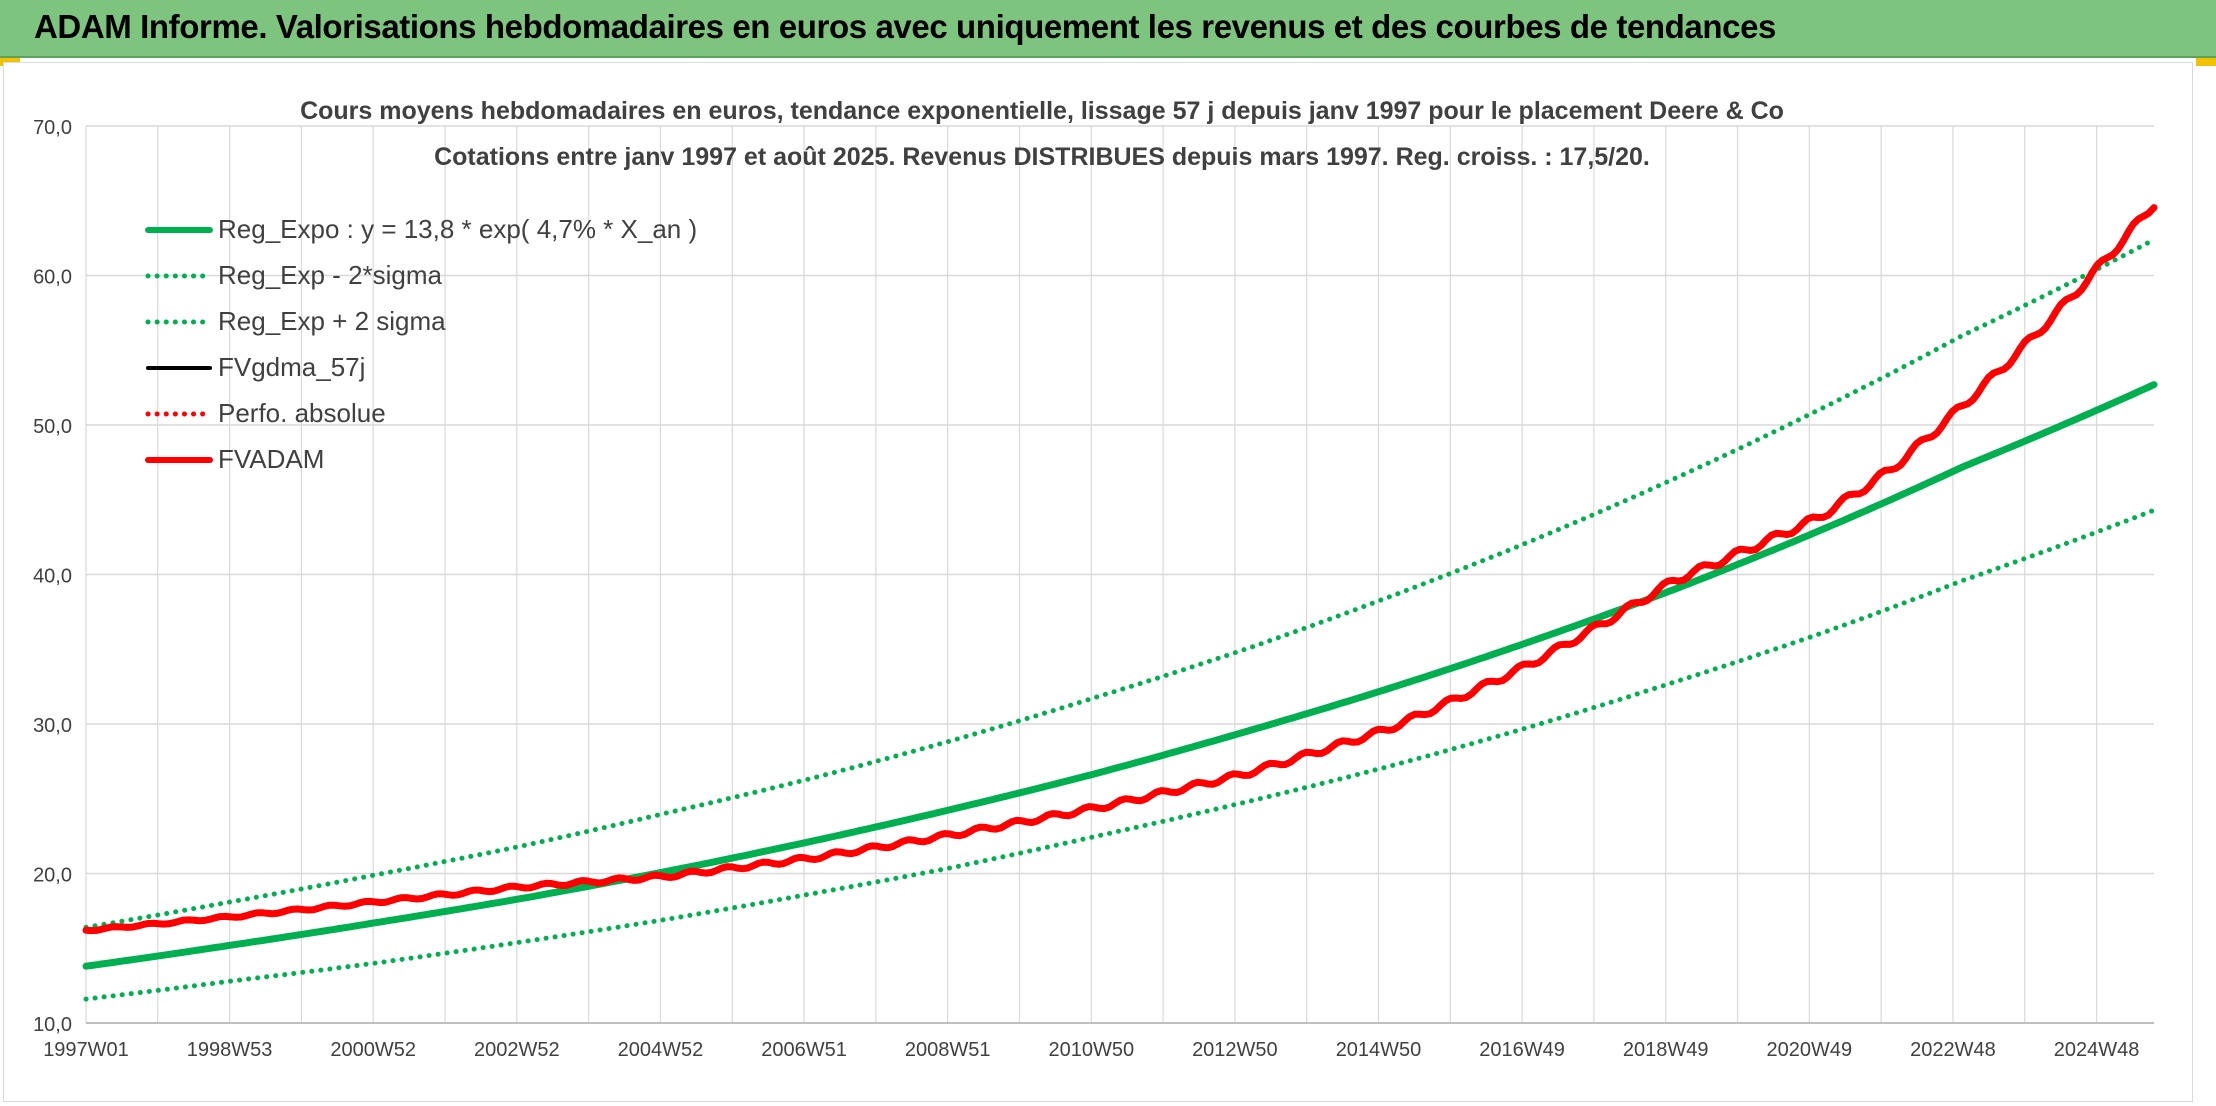 Image resolution: width=2216 pixels, height=1106 pixels. Describe the element at coordinates (302, 413) in the screenshot. I see `legend-label: Perfo. absolue` at that location.